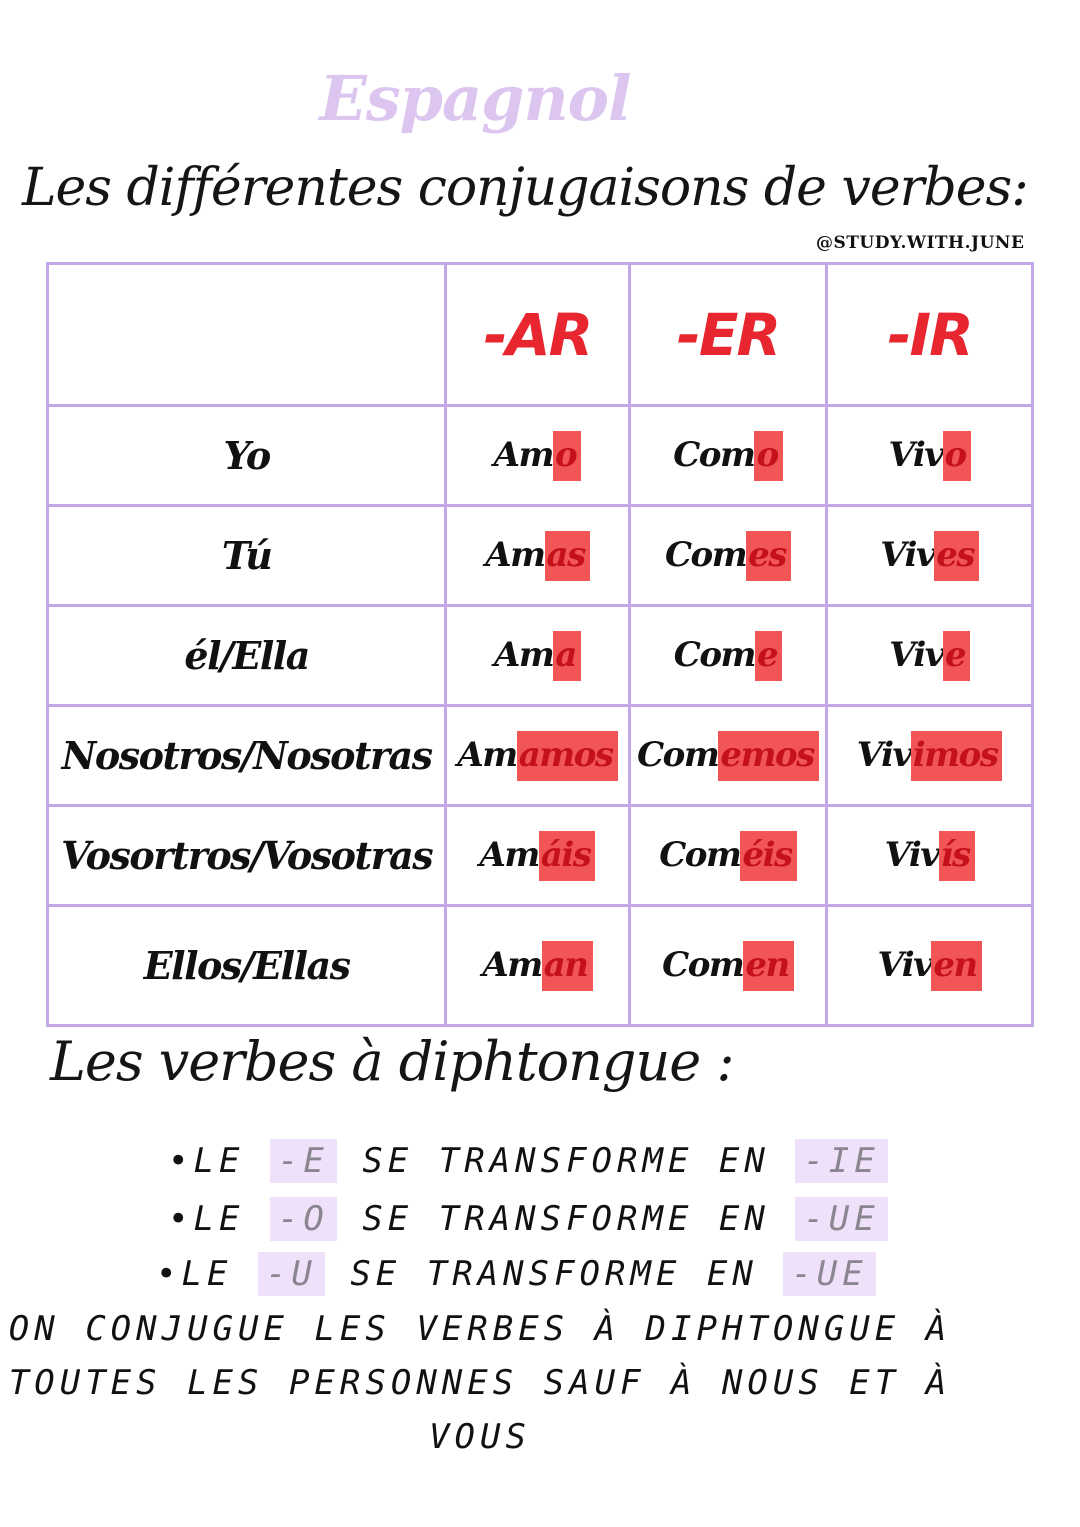 The width and height of the screenshot is (1080, 1527). What do you see at coordinates (525, 188) in the screenshot?
I see `page-heading: Les différentes conjugaisons de verbes:` at bounding box center [525, 188].